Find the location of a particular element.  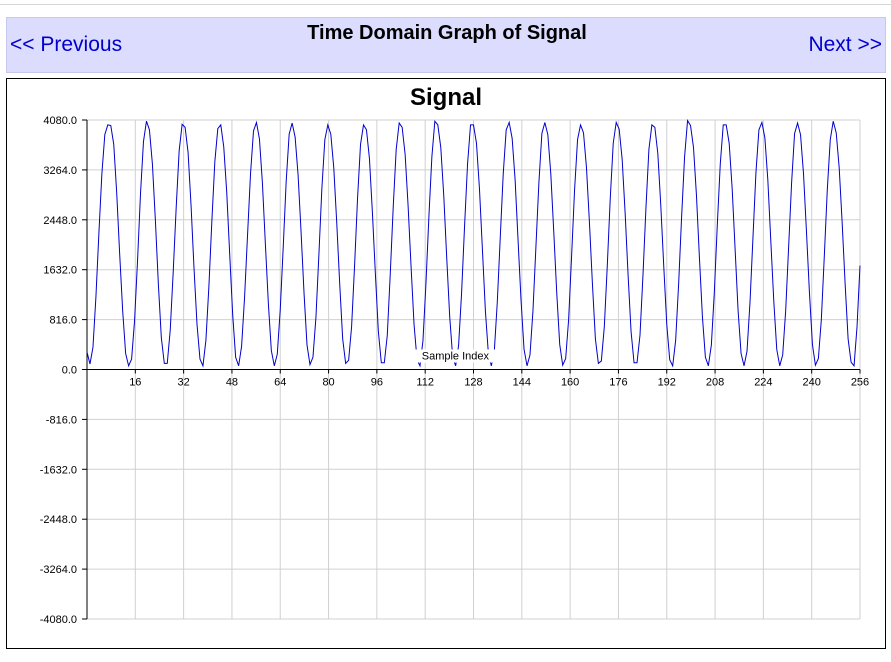

x-tick-label: 160 is located at coordinates (570, 383).